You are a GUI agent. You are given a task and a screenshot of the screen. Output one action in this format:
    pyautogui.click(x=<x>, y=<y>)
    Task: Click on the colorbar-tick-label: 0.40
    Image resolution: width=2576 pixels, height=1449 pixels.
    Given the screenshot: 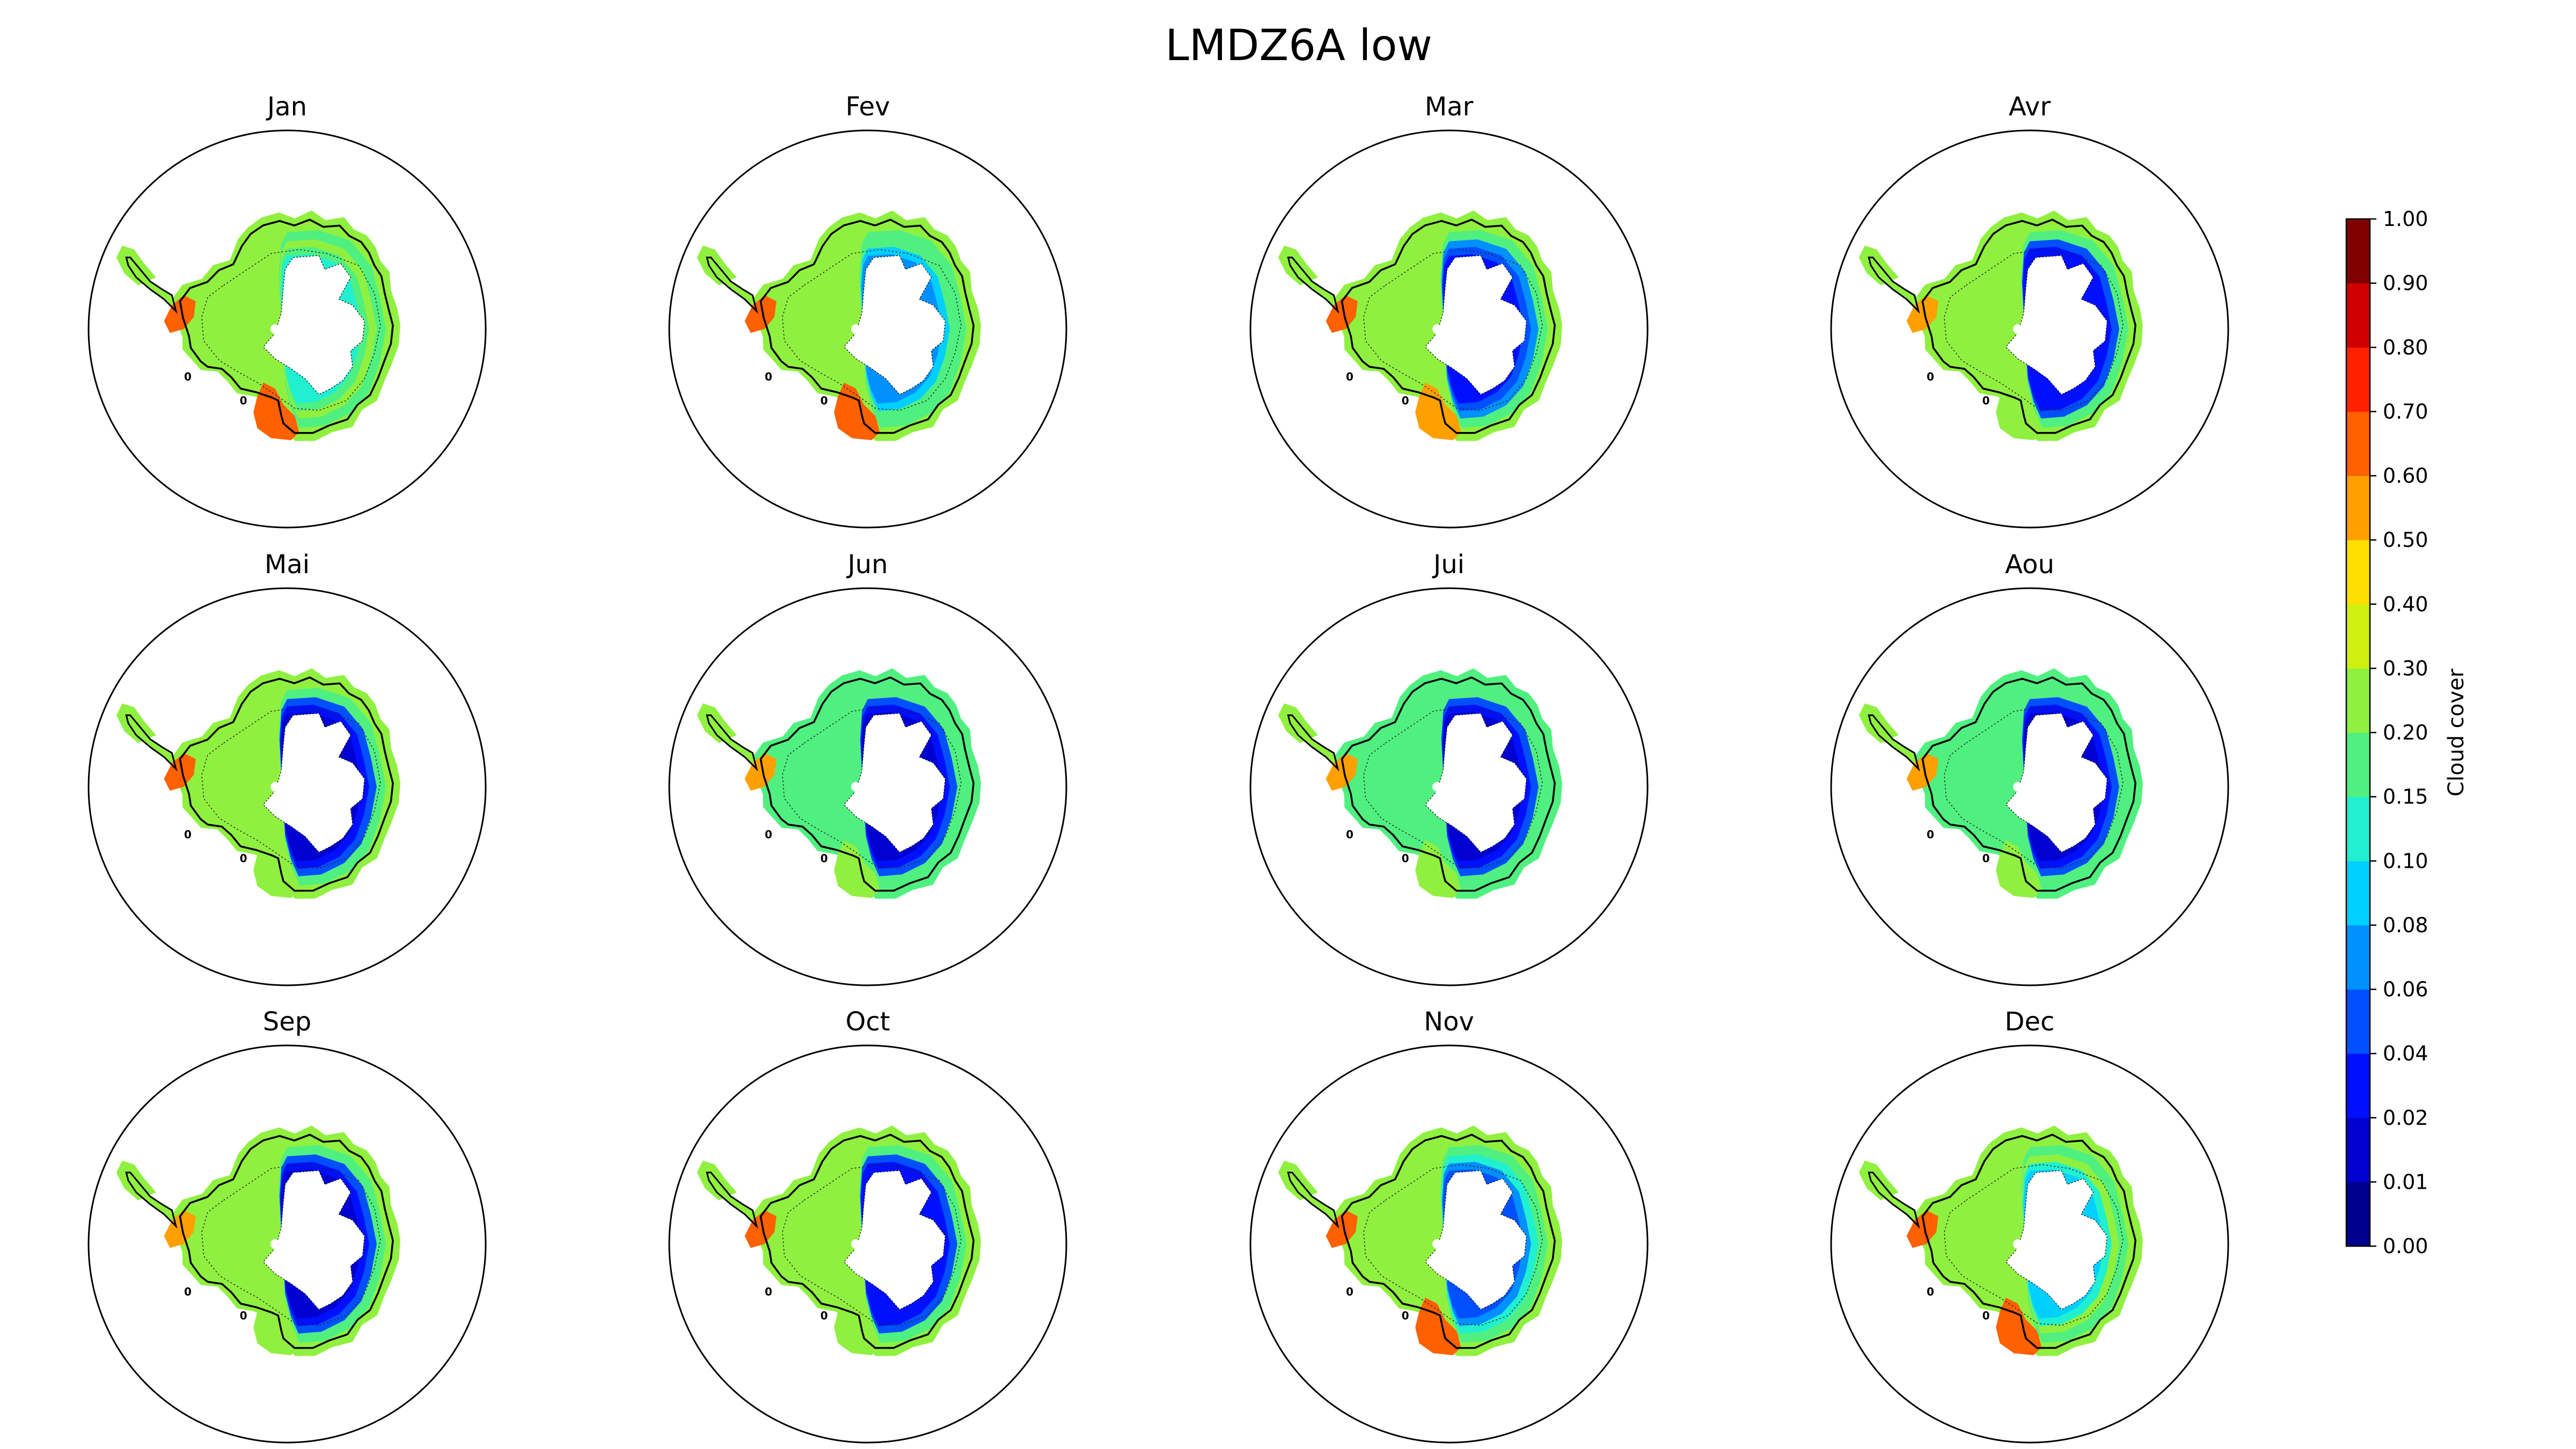 What is the action you would take?
    pyautogui.click(x=2405, y=604)
    